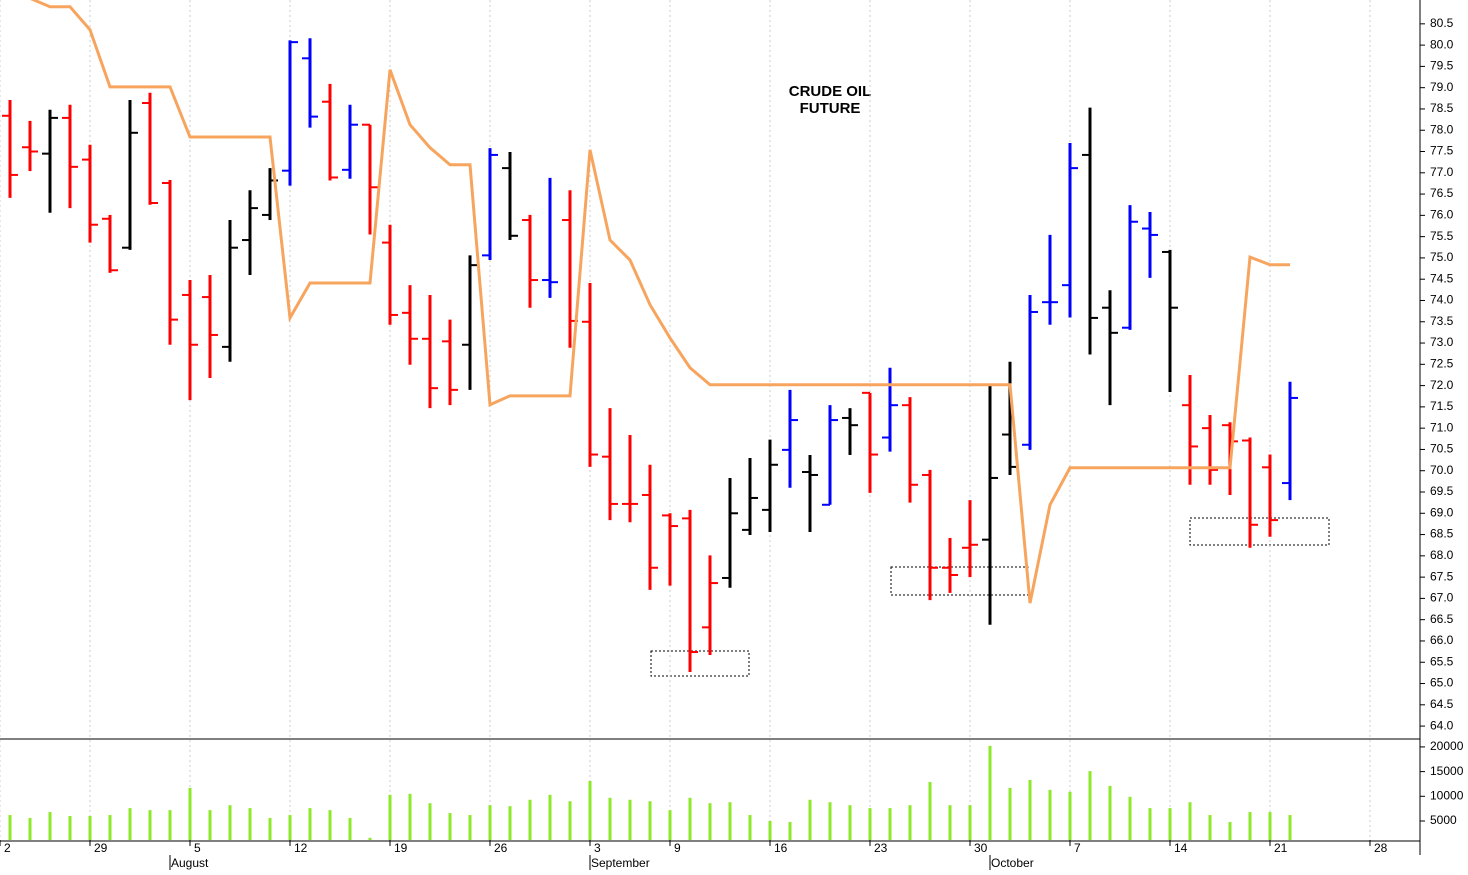 The width and height of the screenshot is (1468, 875). Describe the element at coordinates (1077, 848) in the screenshot. I see `x-tick-label: 7` at that location.